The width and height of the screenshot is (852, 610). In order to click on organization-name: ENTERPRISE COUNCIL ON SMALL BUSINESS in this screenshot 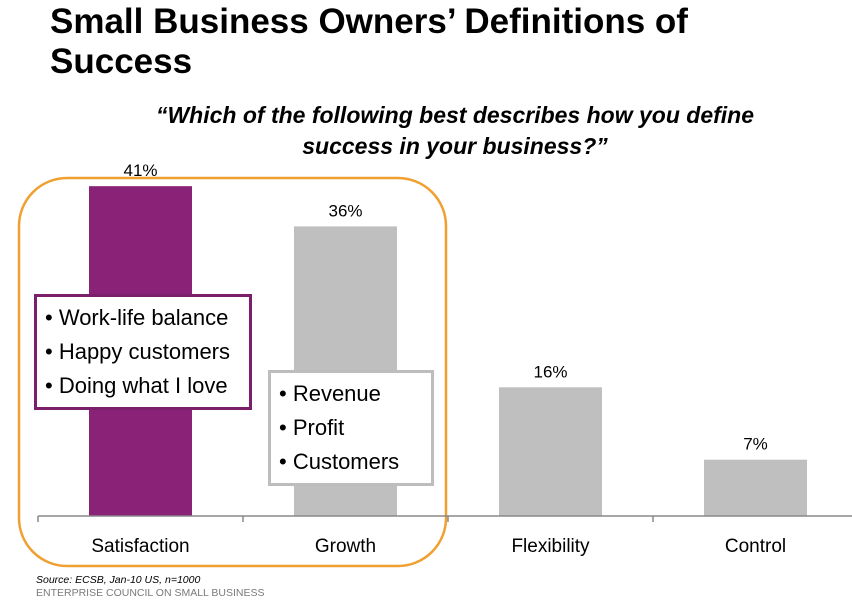, I will do `click(150, 593)`.